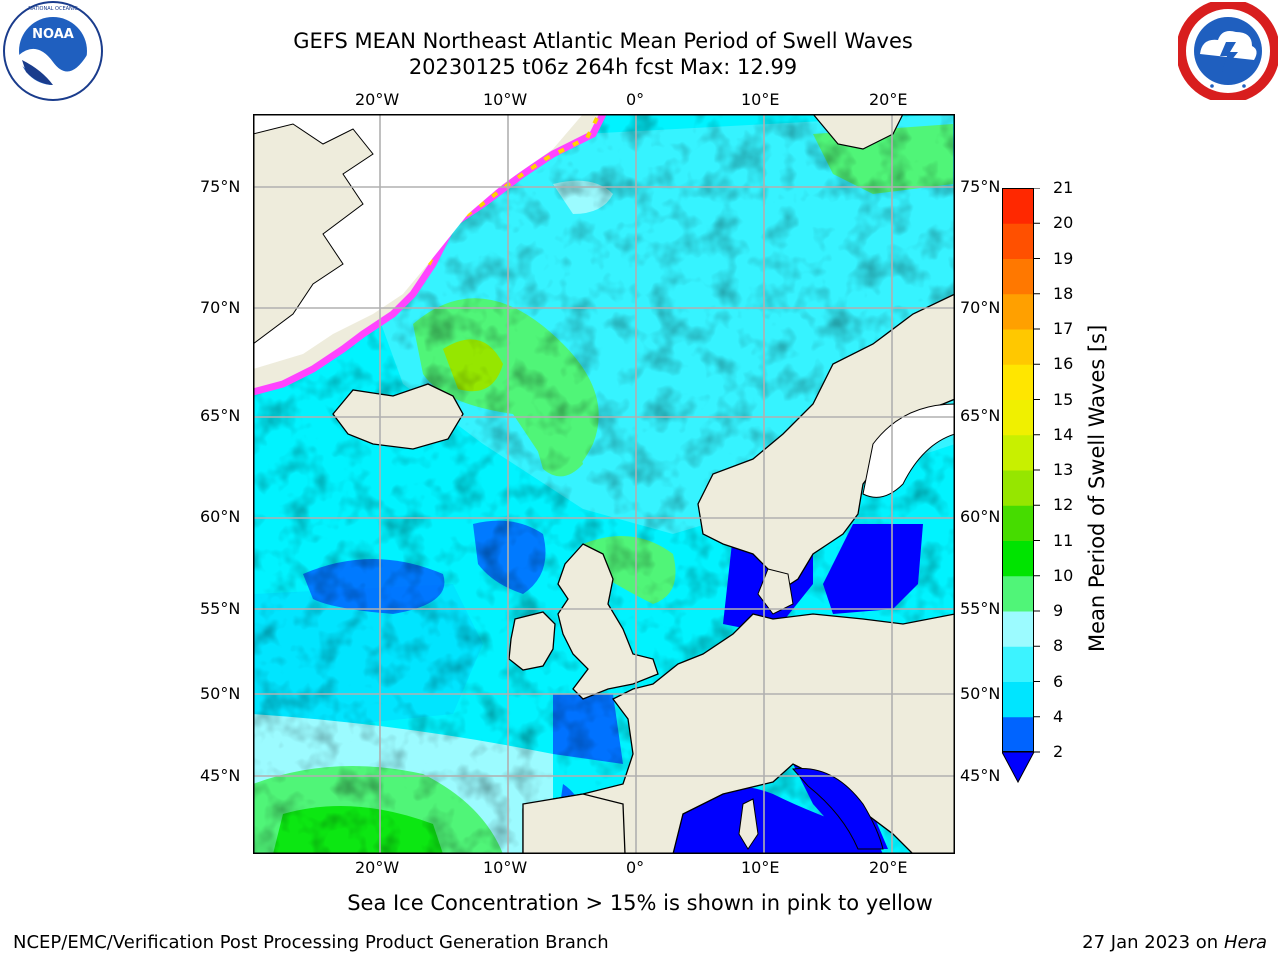 The width and height of the screenshot is (1280, 960). Describe the element at coordinates (220, 775) in the screenshot. I see `lat-label-left-45n: 45°N` at that location.